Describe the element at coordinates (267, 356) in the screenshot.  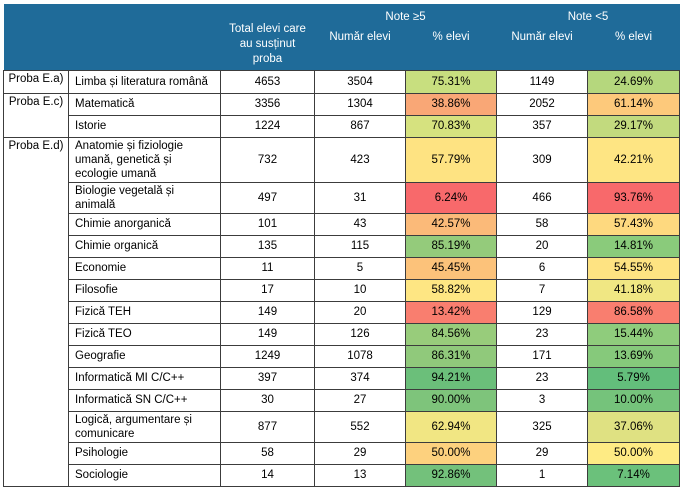
I see `total-cell: 1249` at that location.